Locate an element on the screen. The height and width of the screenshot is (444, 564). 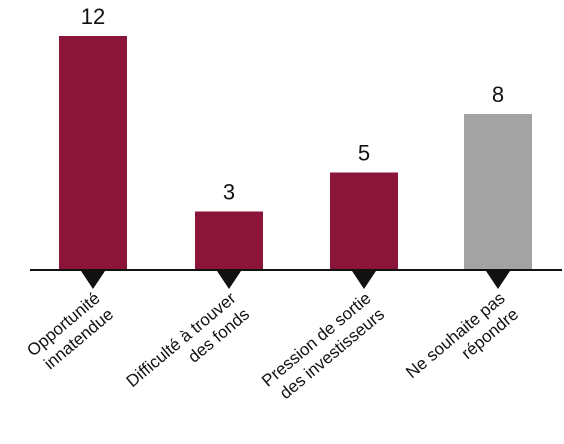
value-label-1: 12 is located at coordinates (93, 16).